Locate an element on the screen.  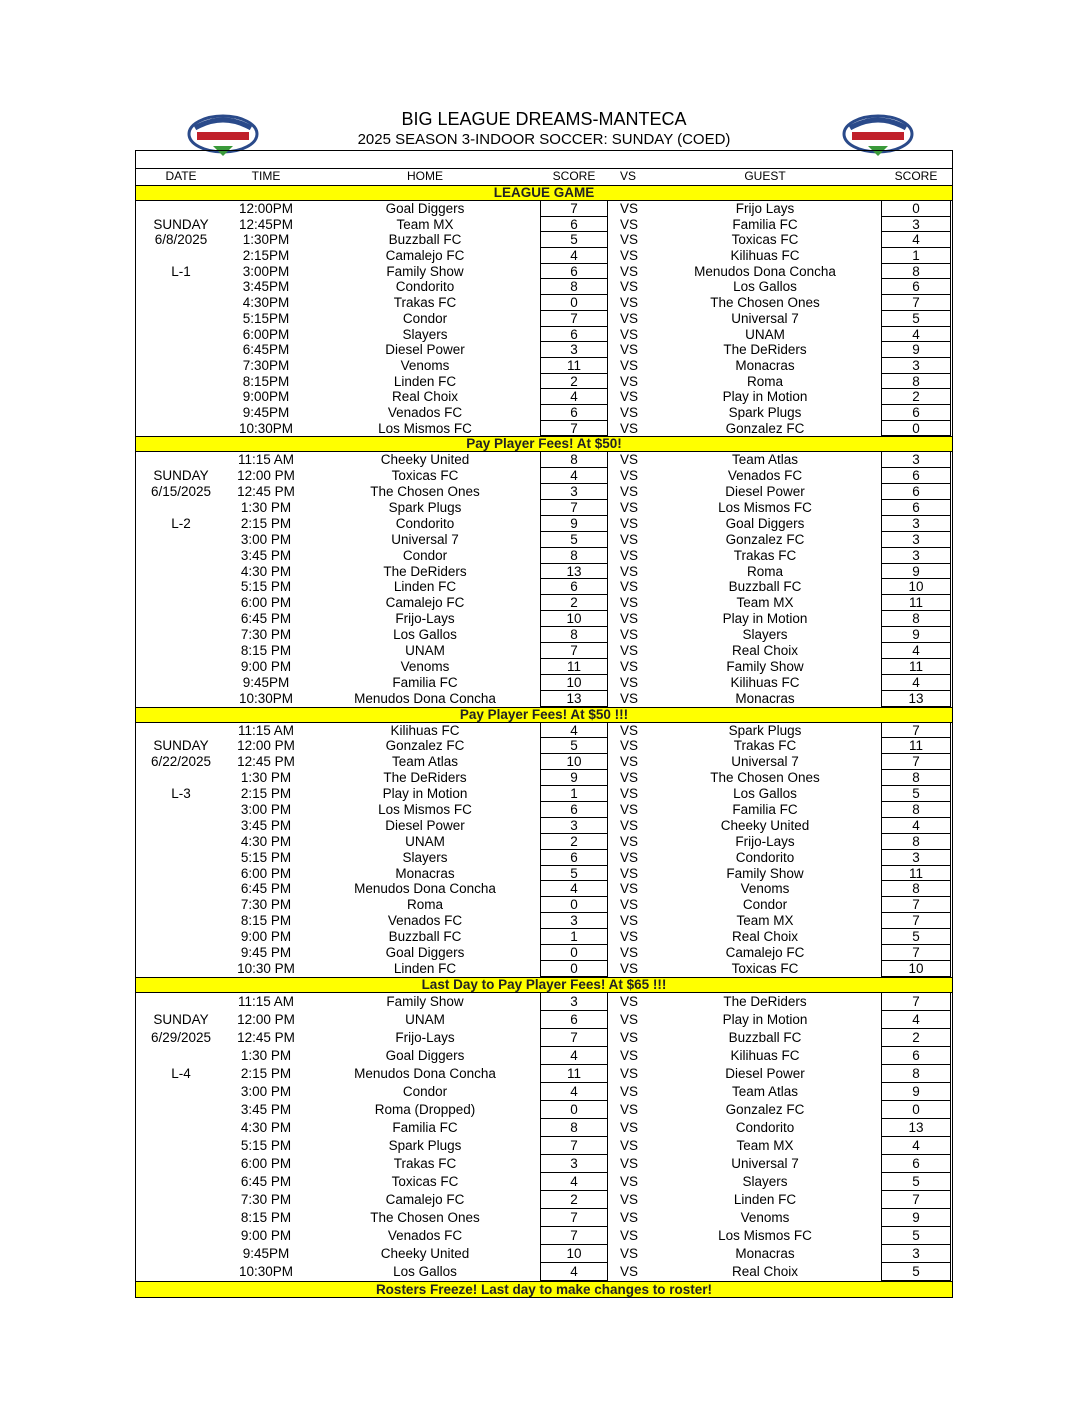
game-time: 3:45 PM is located at coordinates (266, 1109).